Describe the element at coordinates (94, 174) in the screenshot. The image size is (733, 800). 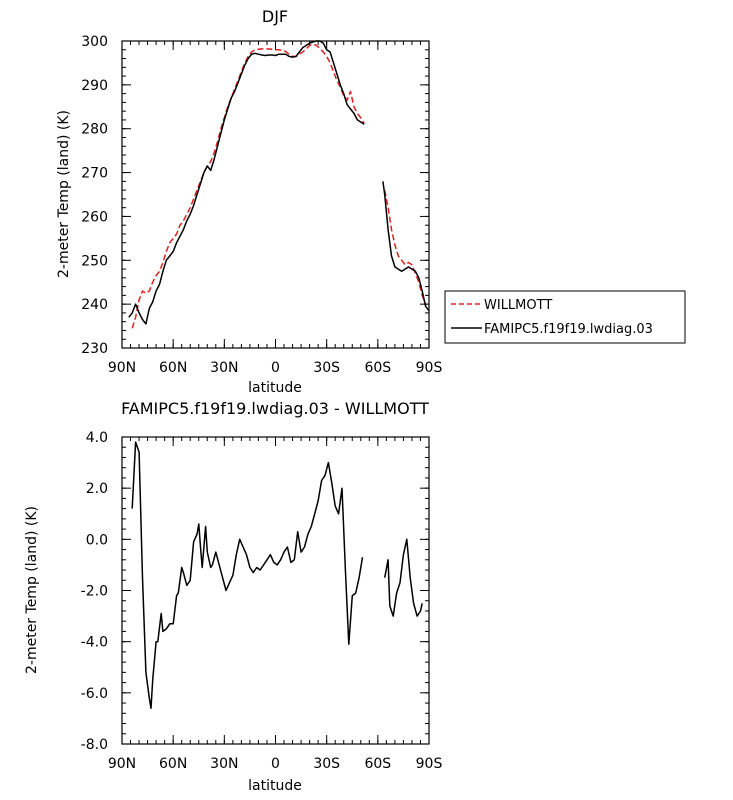
I see `y-tick-label: 270` at that location.